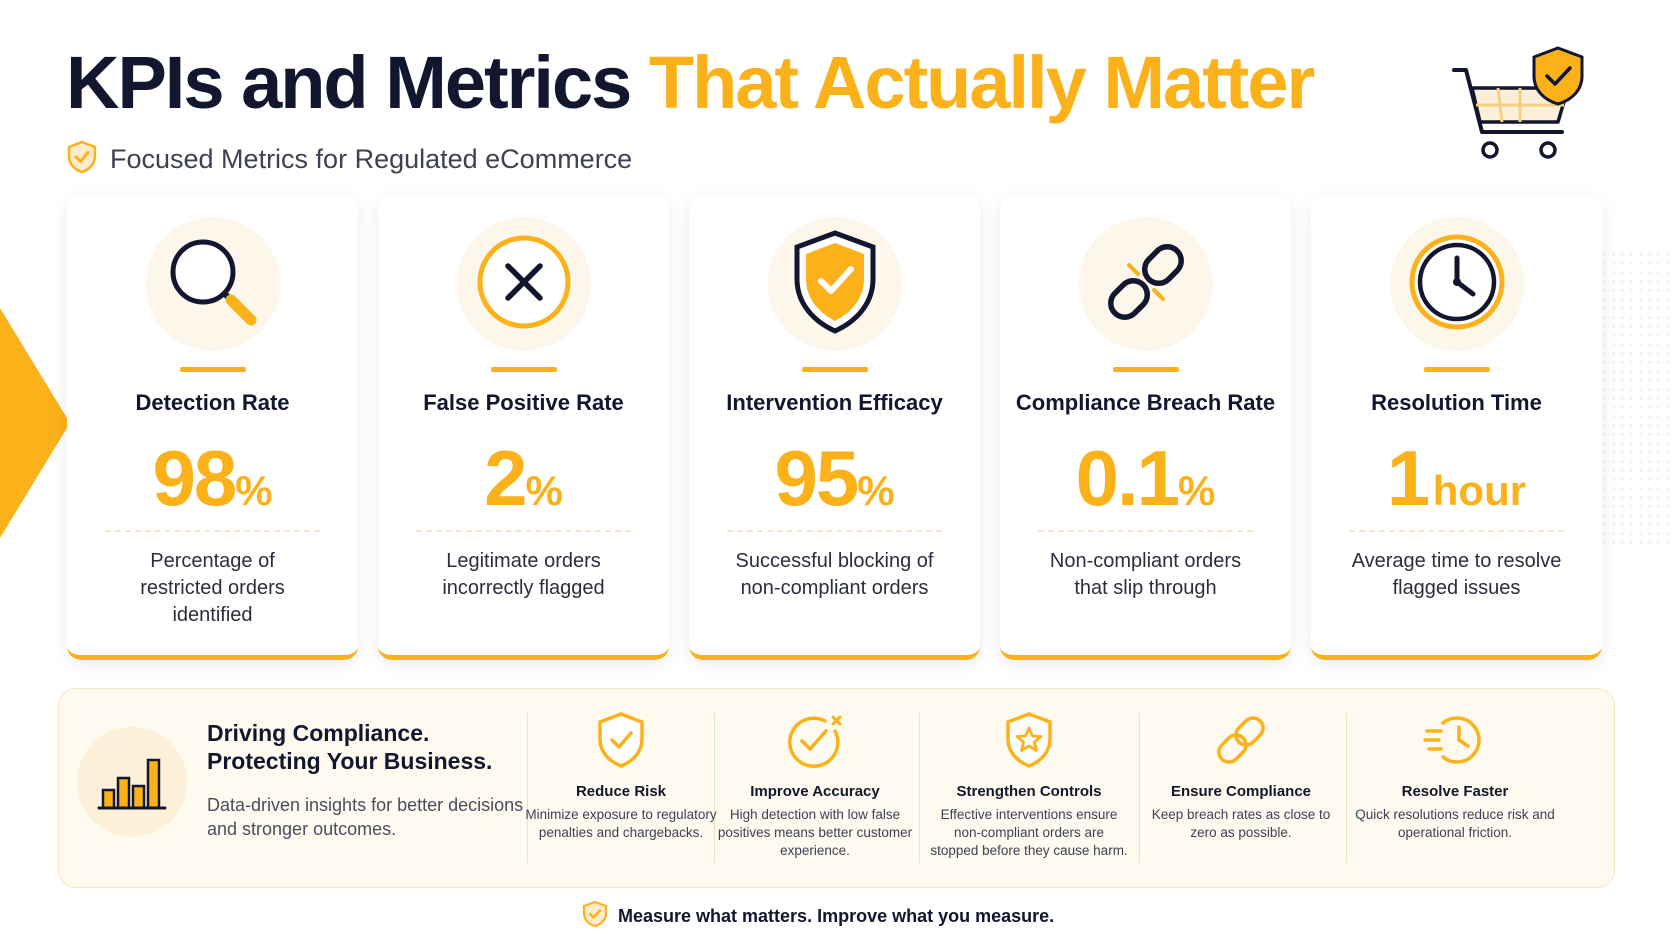  Describe the element at coordinates (834, 402) in the screenshot. I see `metric-title: Intervention Efficacy` at that location.